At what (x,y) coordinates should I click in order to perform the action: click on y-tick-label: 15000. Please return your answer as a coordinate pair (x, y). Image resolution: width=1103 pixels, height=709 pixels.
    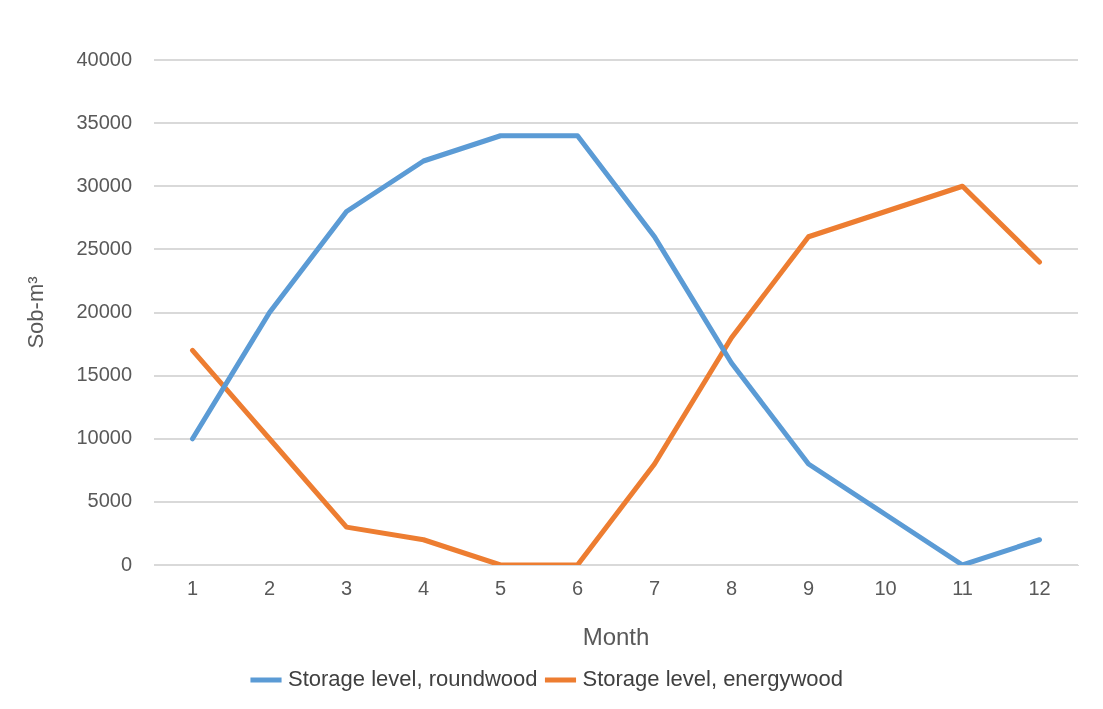
    Looking at the image, I should click on (104, 374).